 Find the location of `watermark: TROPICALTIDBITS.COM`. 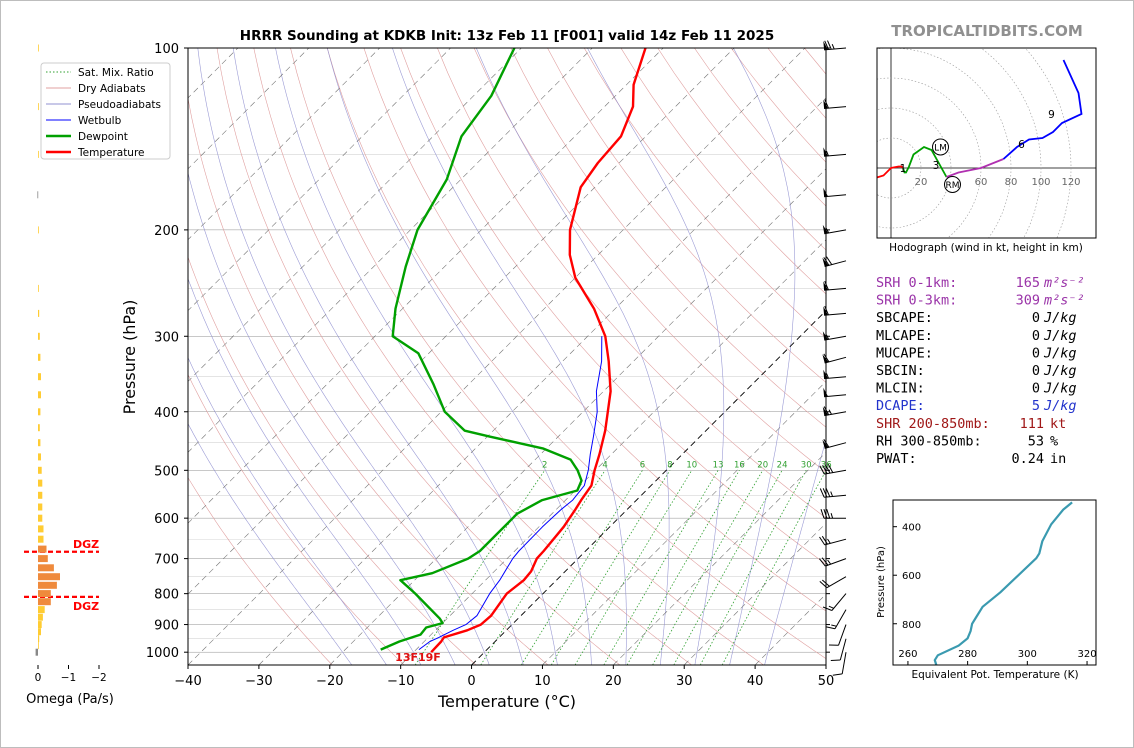

watermark: TROPICALTIDBITS.COM is located at coordinates (987, 31).